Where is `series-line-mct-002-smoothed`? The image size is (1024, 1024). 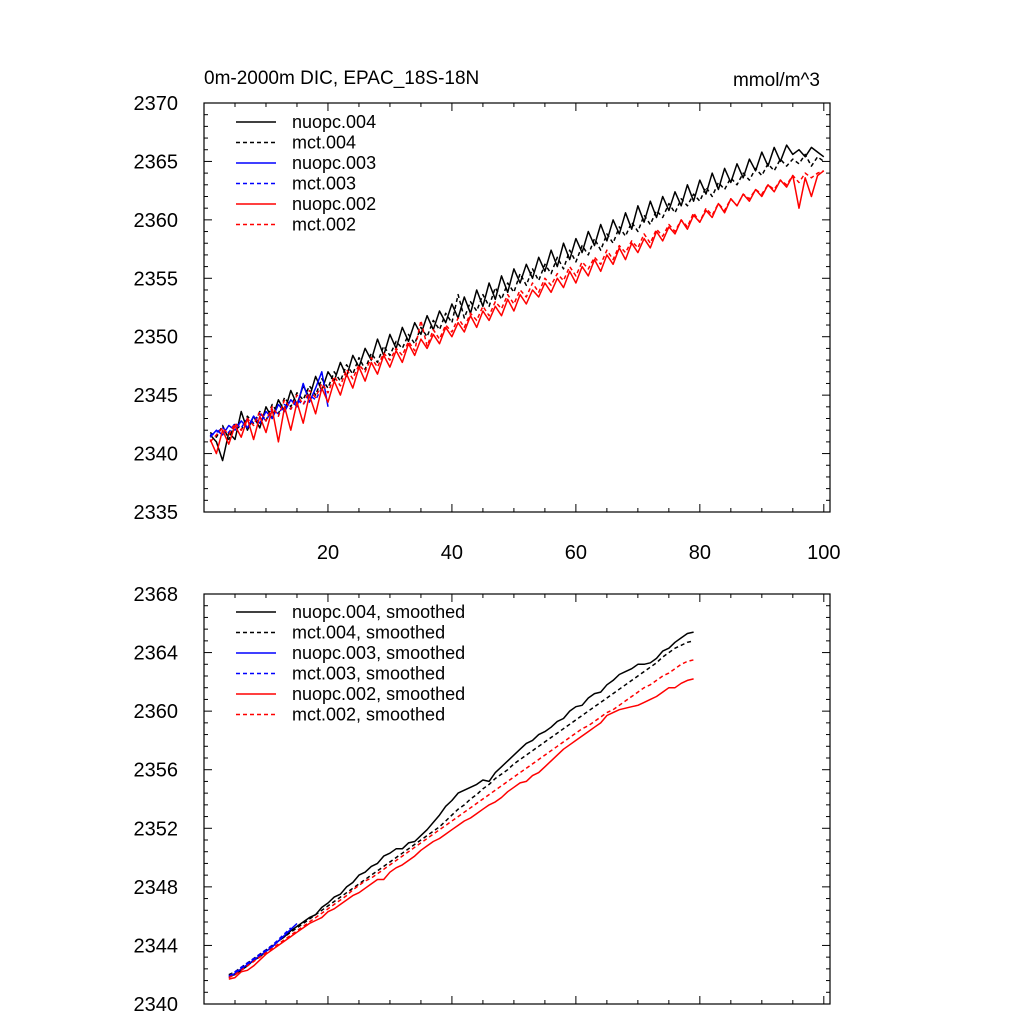
series-line-mct-002-smoothed is located at coordinates (461, 819).